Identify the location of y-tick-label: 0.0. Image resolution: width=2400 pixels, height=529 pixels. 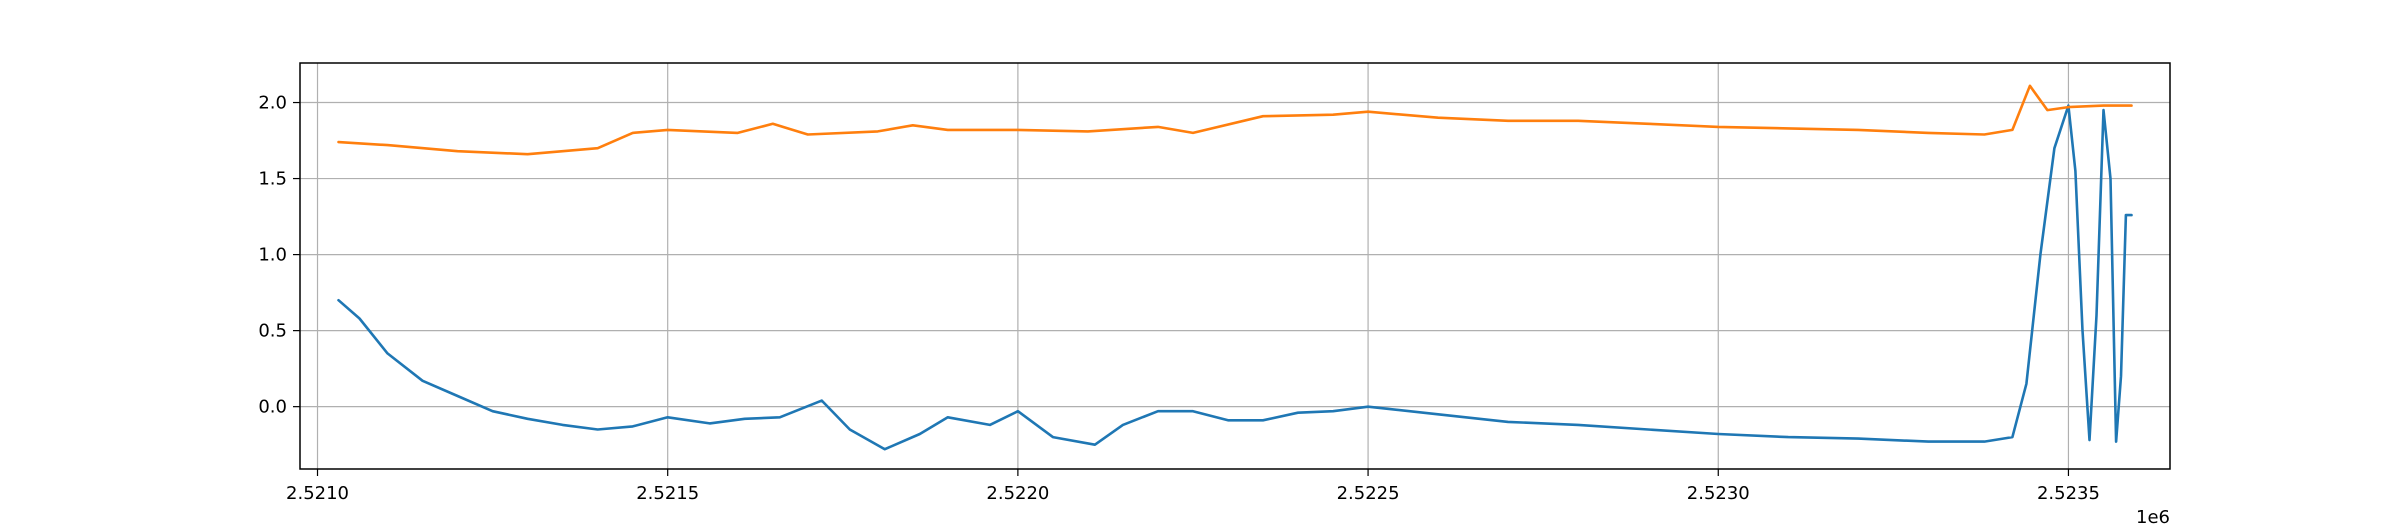
(272, 407).